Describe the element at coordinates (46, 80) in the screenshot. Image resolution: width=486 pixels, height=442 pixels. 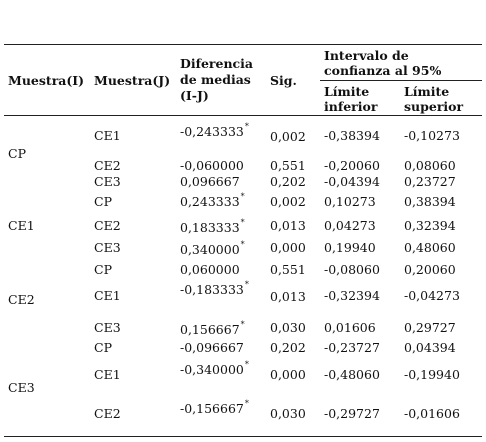
I see `header-muestra-i: Muestra(I)` at that location.